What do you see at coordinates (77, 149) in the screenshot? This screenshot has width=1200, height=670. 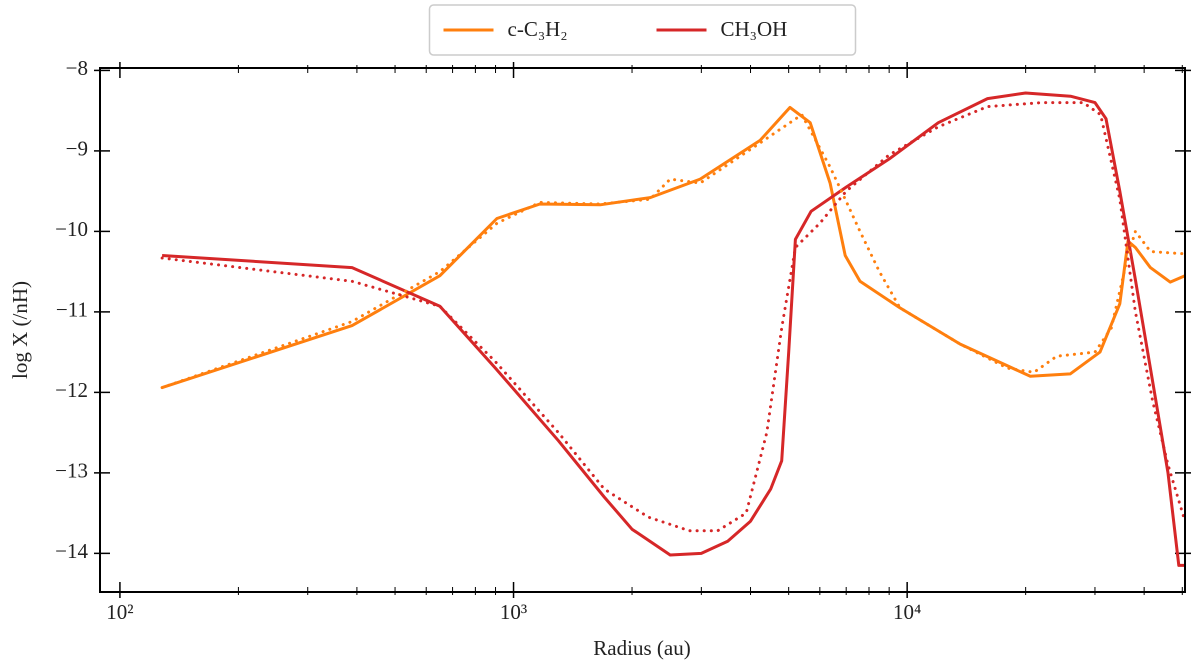 I see `y-tick-label: −9` at bounding box center [77, 149].